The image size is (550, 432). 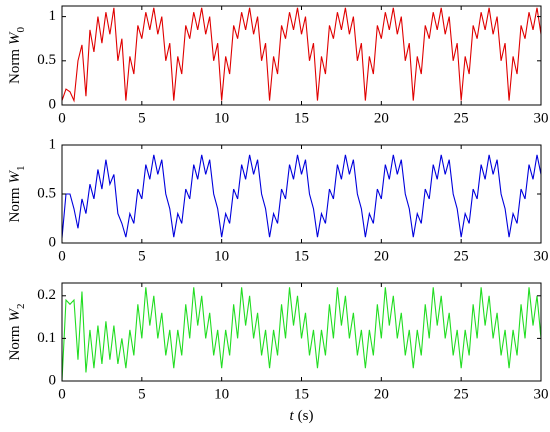 I want to click on y-label-sub: 1, so click(x=21, y=169).